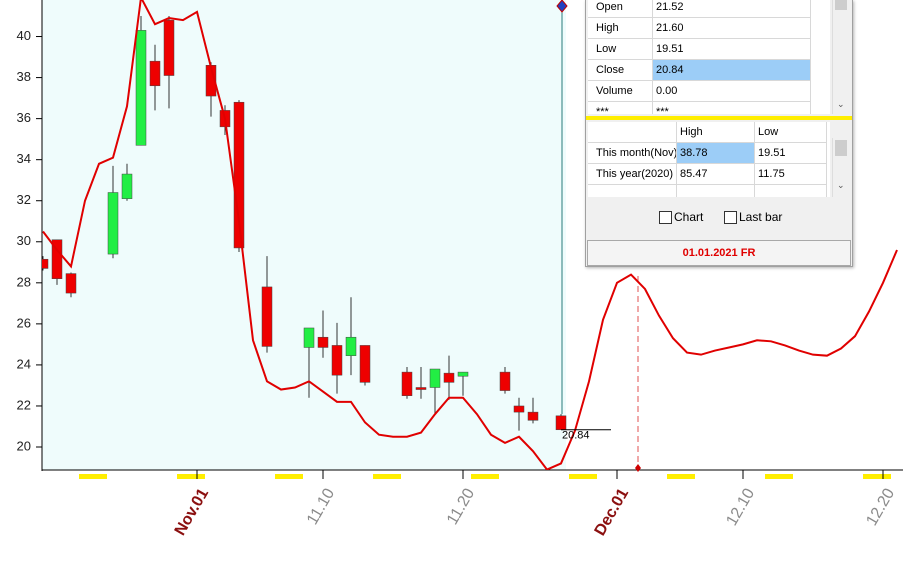 This screenshot has width=903, height=575. I want to click on checkbox-label: Last bar, so click(761, 217).